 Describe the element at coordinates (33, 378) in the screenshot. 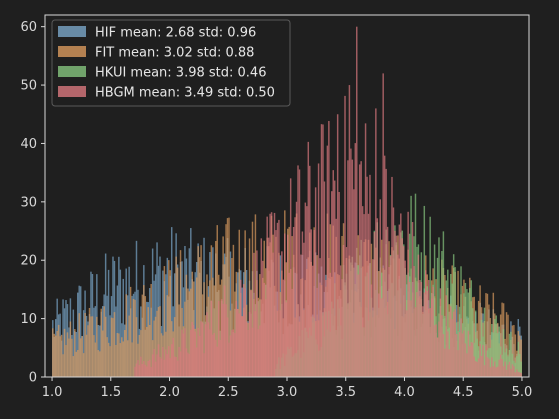

I see `y-tick-label: 0` at that location.